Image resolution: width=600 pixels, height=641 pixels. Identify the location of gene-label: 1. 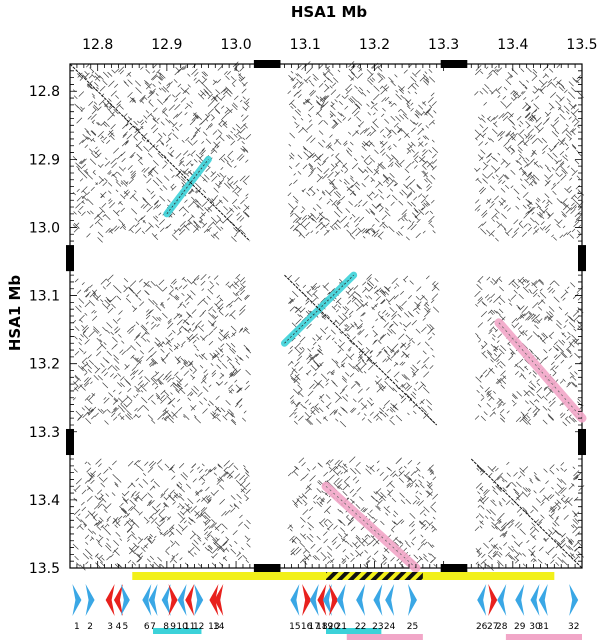
(77, 627).